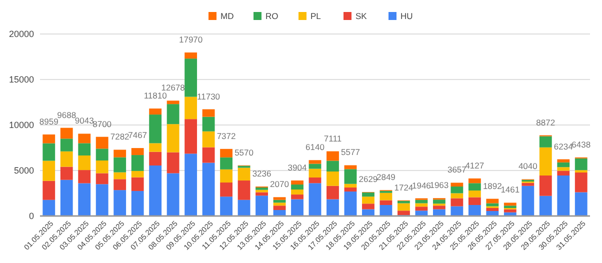 This screenshot has width=602, height=263. What do you see at coordinates (564, 146) in the screenshot?
I see `total-label: 6234` at bounding box center [564, 146].